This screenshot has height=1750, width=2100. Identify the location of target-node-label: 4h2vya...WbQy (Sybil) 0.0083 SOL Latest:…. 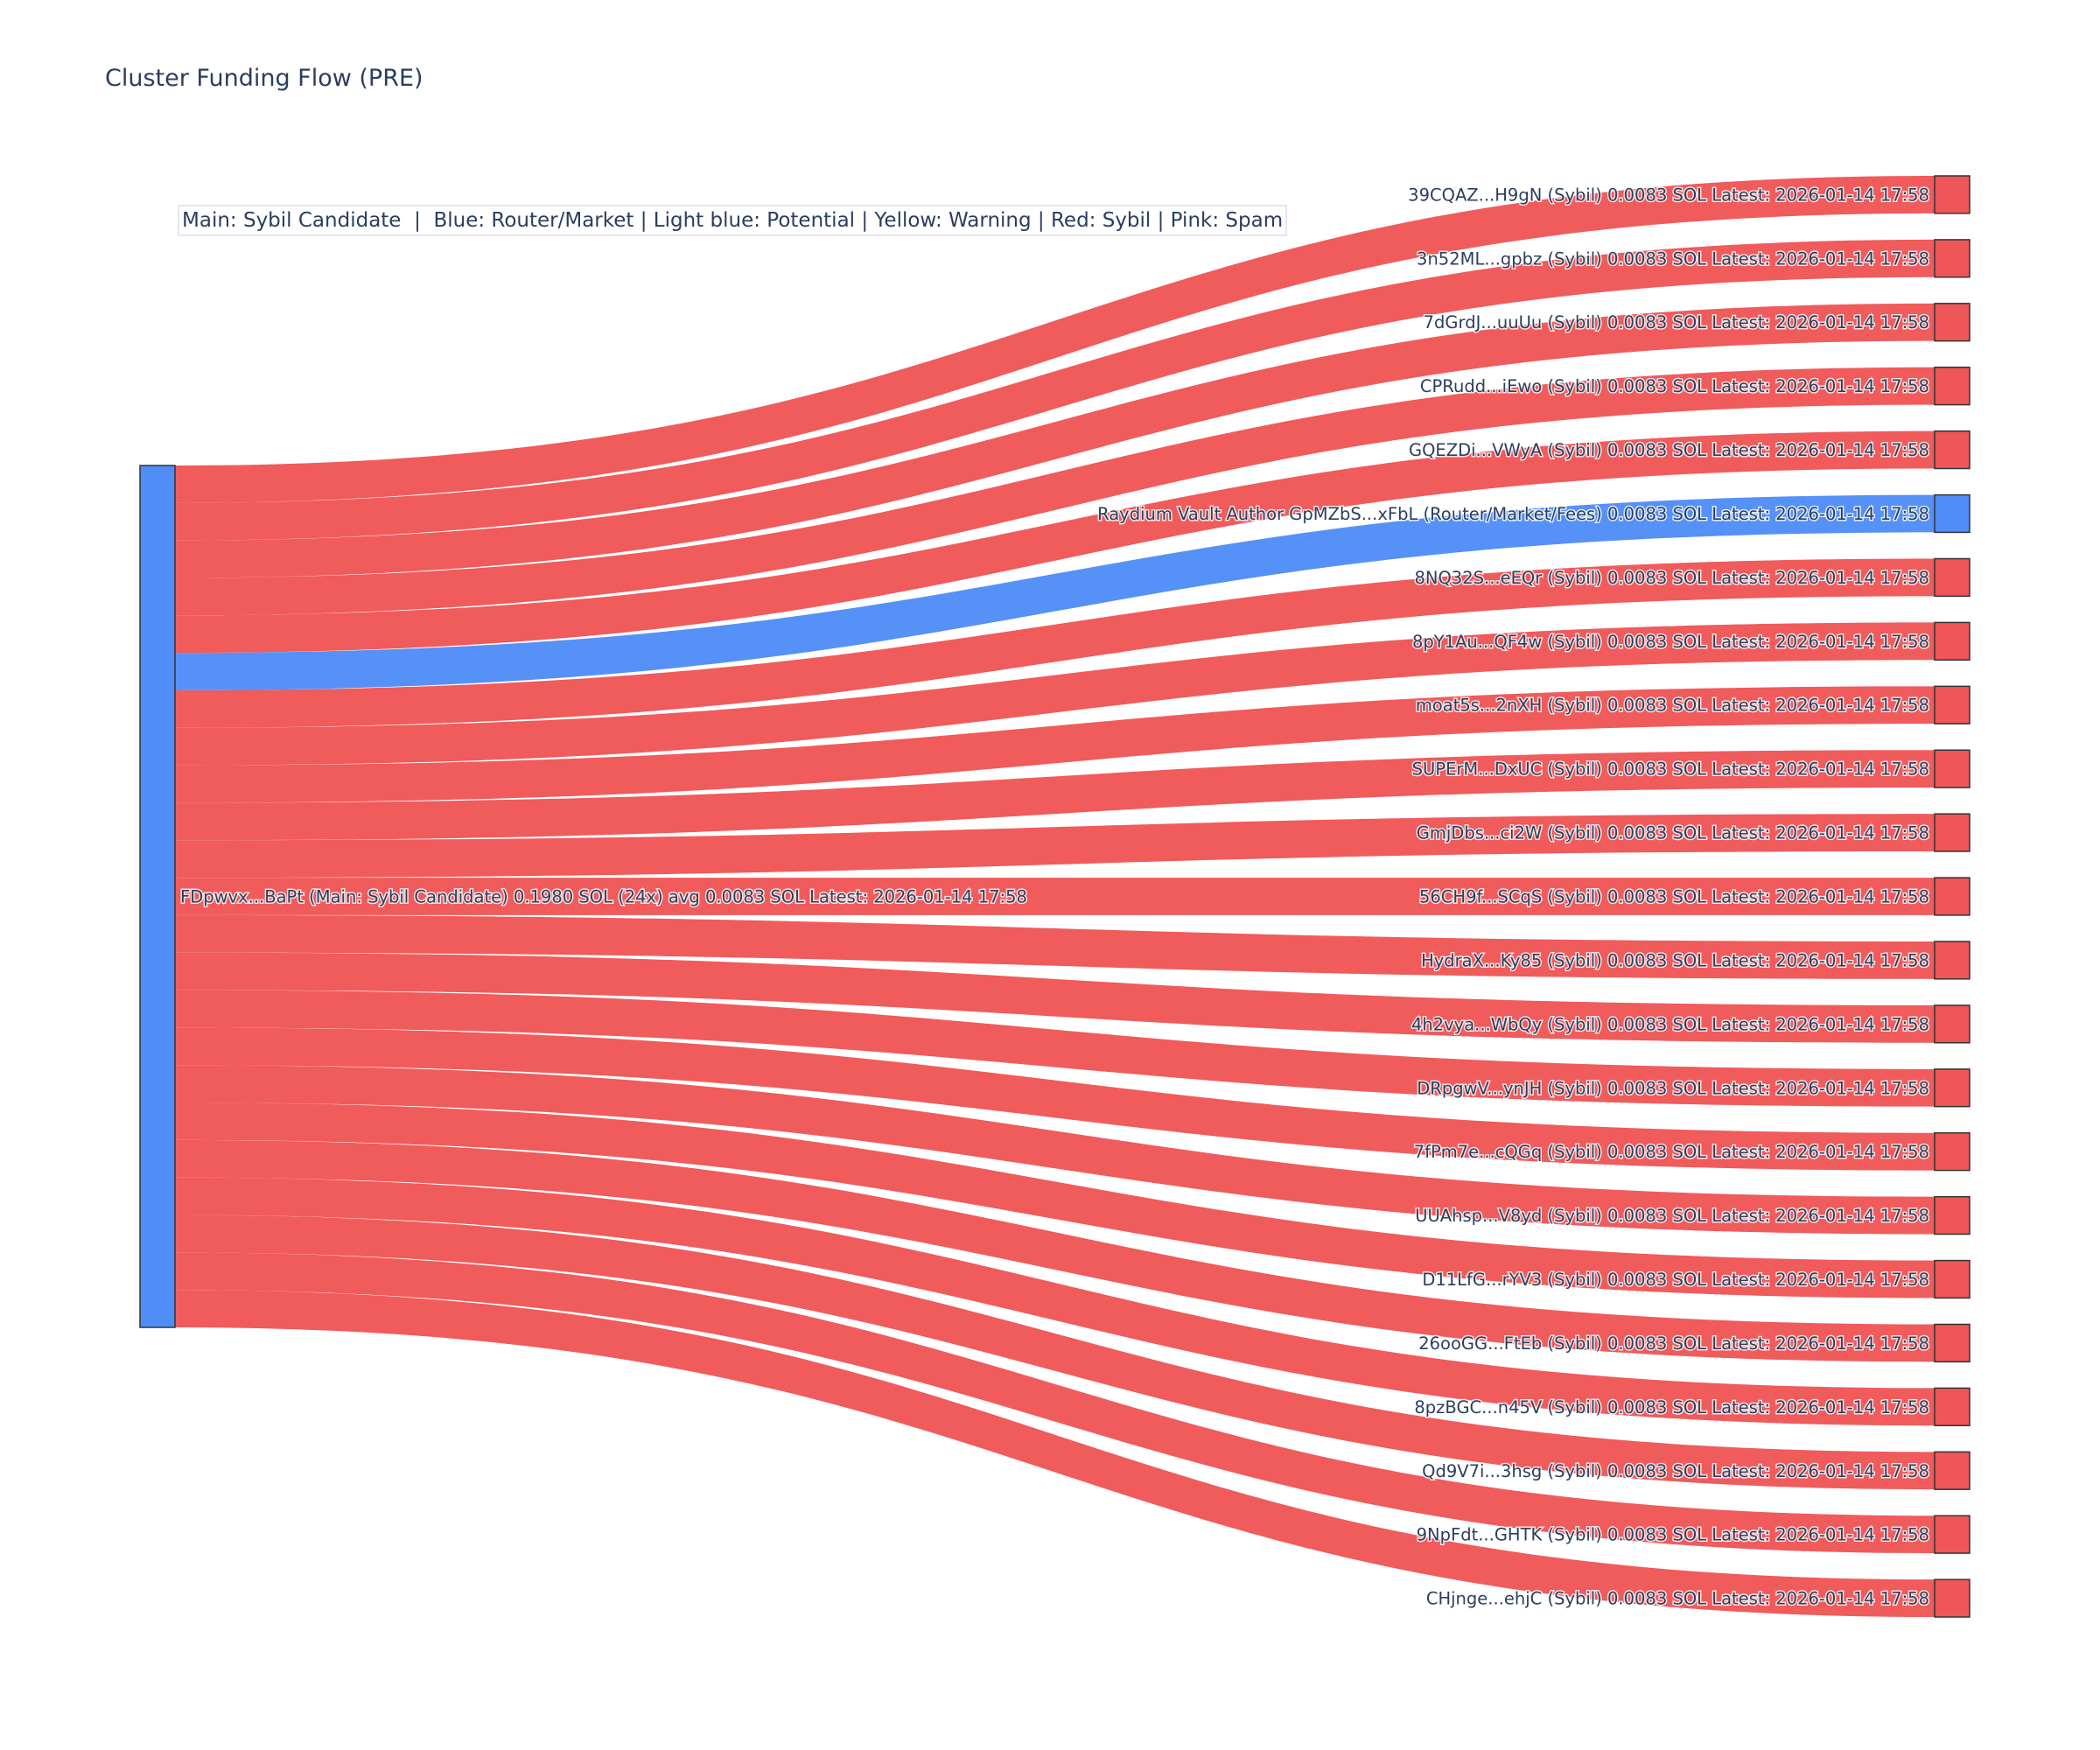
(1670, 1024).